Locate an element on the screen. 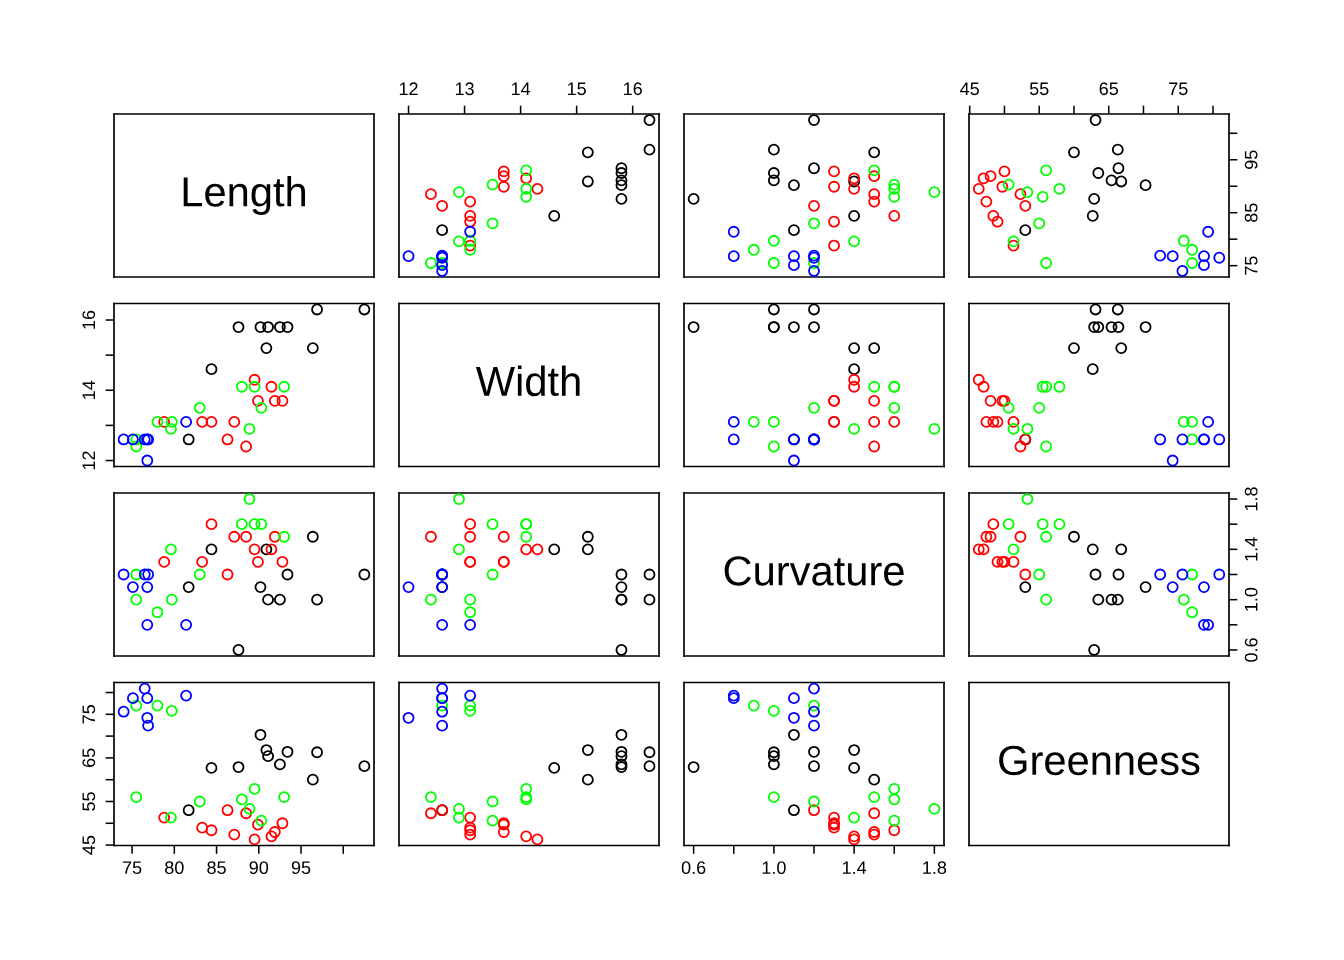 The height and width of the screenshot is (960, 1344). x-tick-label: 65 is located at coordinates (1109, 89).